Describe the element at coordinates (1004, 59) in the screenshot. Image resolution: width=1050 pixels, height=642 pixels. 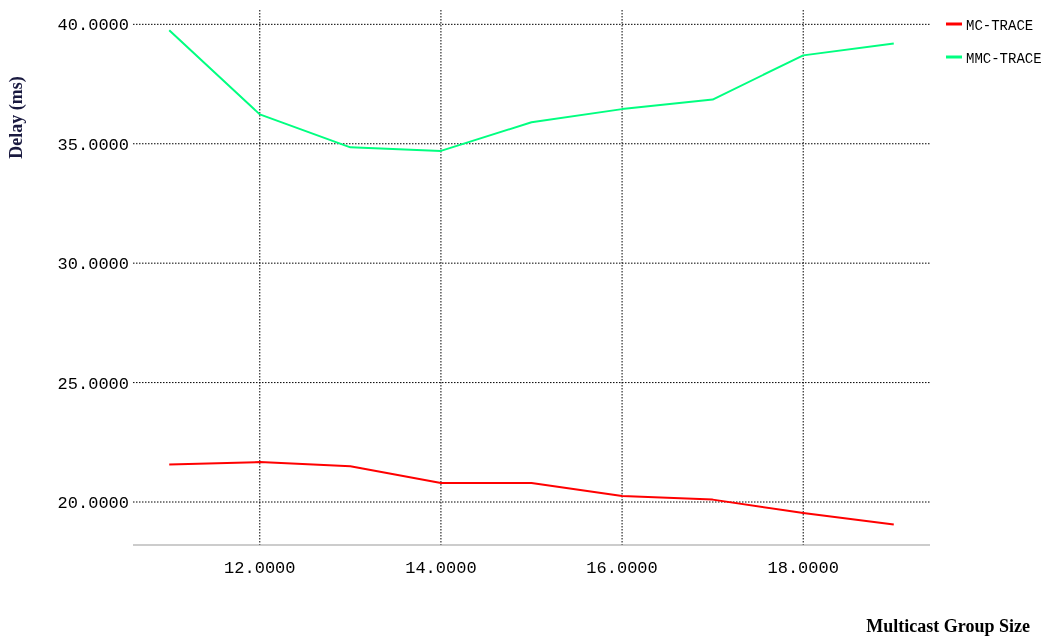
I see `legend-label: MMC-TRACE` at that location.